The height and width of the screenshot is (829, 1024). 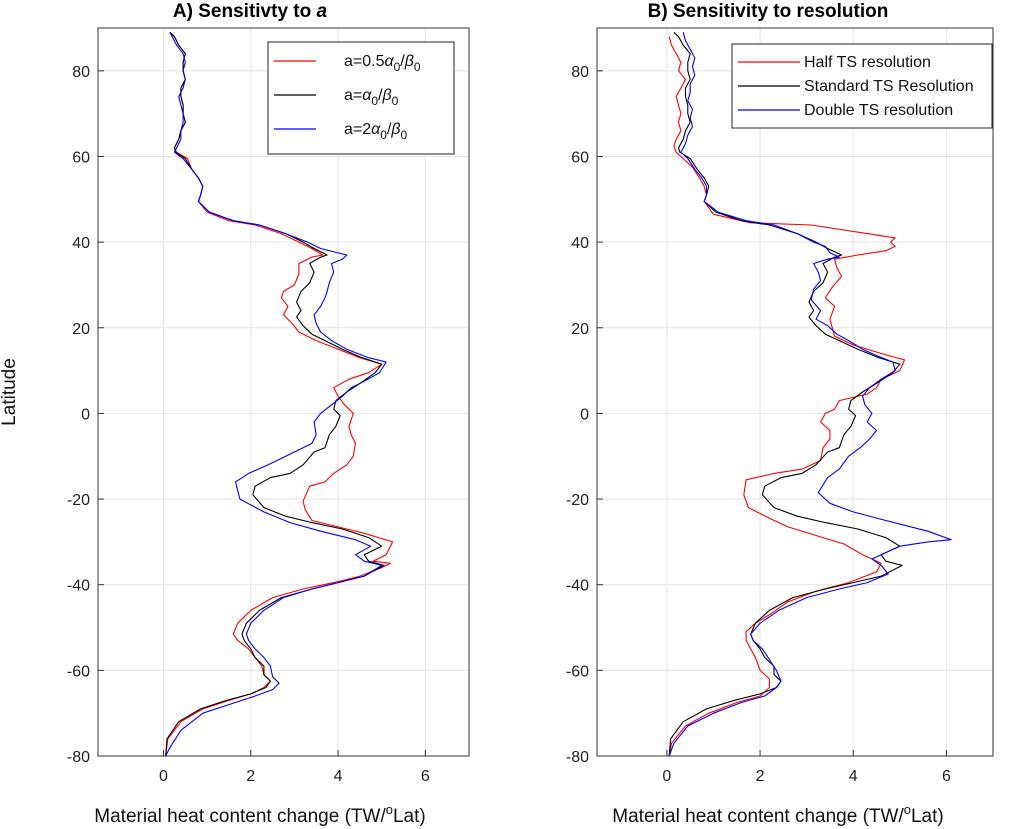 I want to click on legend-label: a=2α0/β0, so click(x=376, y=131).